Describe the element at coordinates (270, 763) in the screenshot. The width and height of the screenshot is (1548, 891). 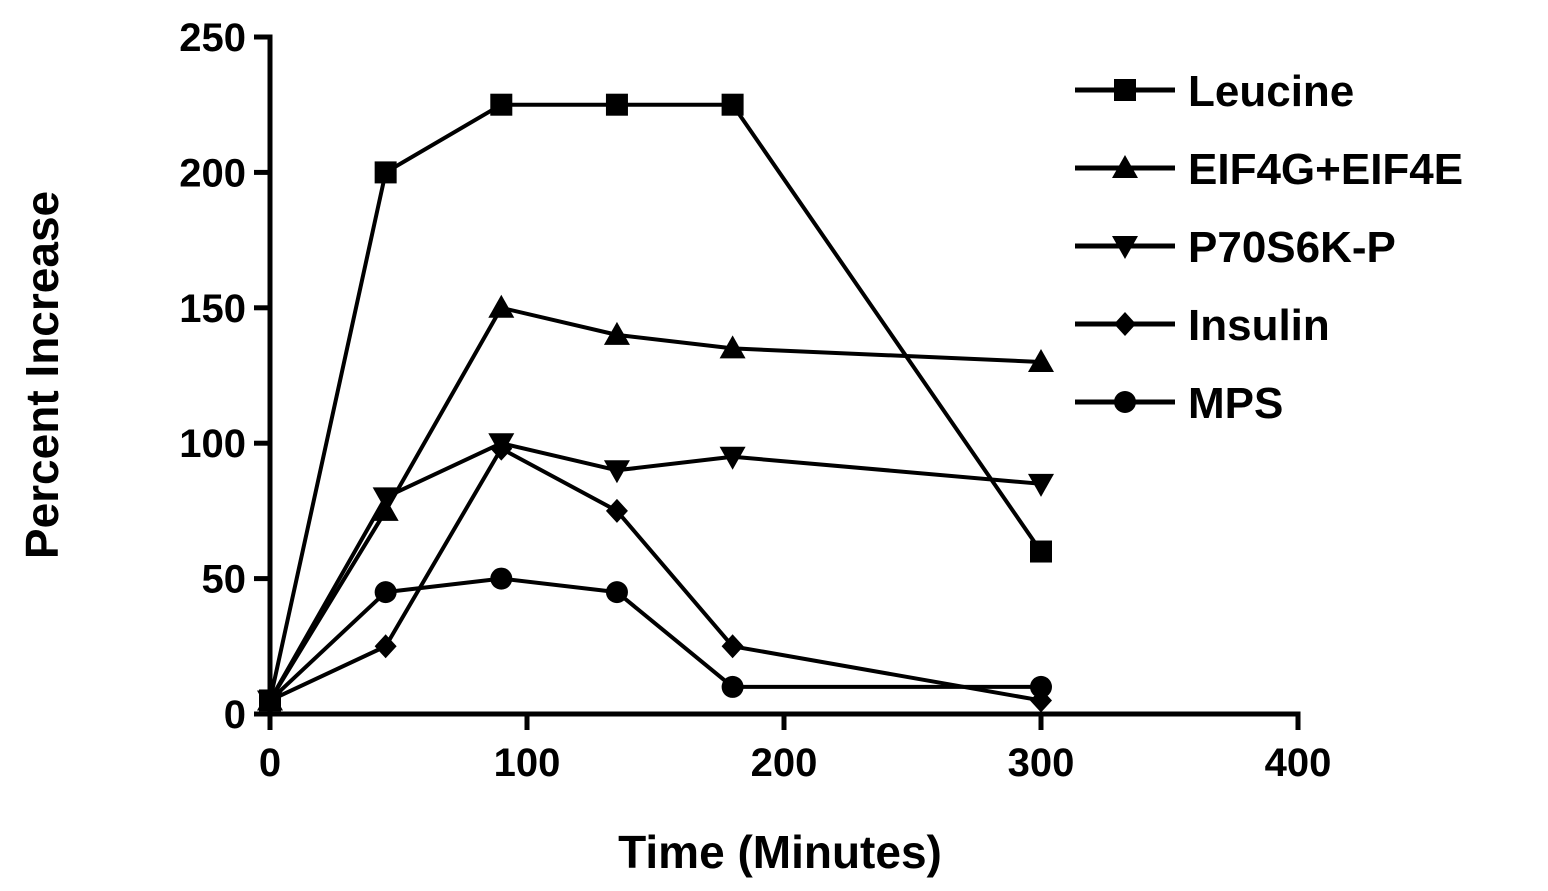
I see `x-tick-label: 0` at that location.